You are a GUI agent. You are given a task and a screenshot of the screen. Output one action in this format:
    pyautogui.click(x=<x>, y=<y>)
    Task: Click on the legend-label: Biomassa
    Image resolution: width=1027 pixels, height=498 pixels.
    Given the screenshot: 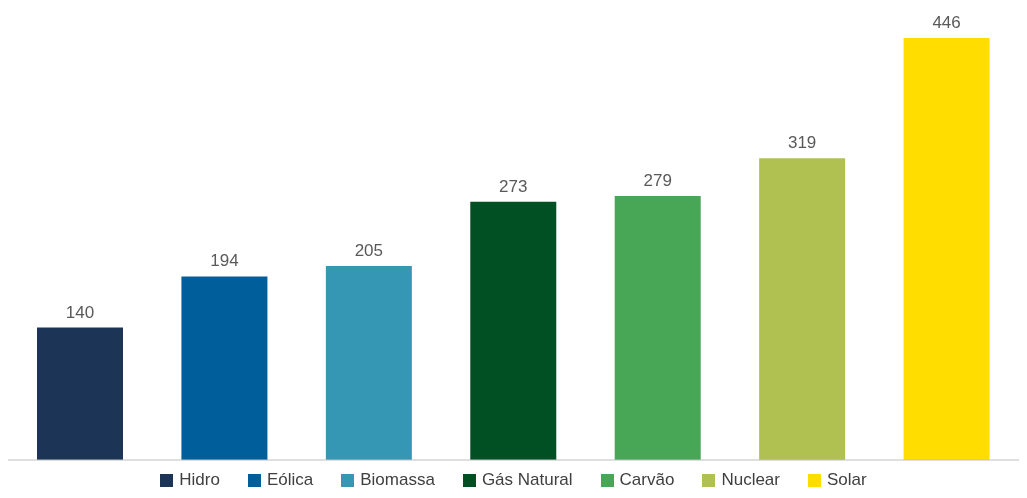 What is the action you would take?
    pyautogui.click(x=397, y=480)
    